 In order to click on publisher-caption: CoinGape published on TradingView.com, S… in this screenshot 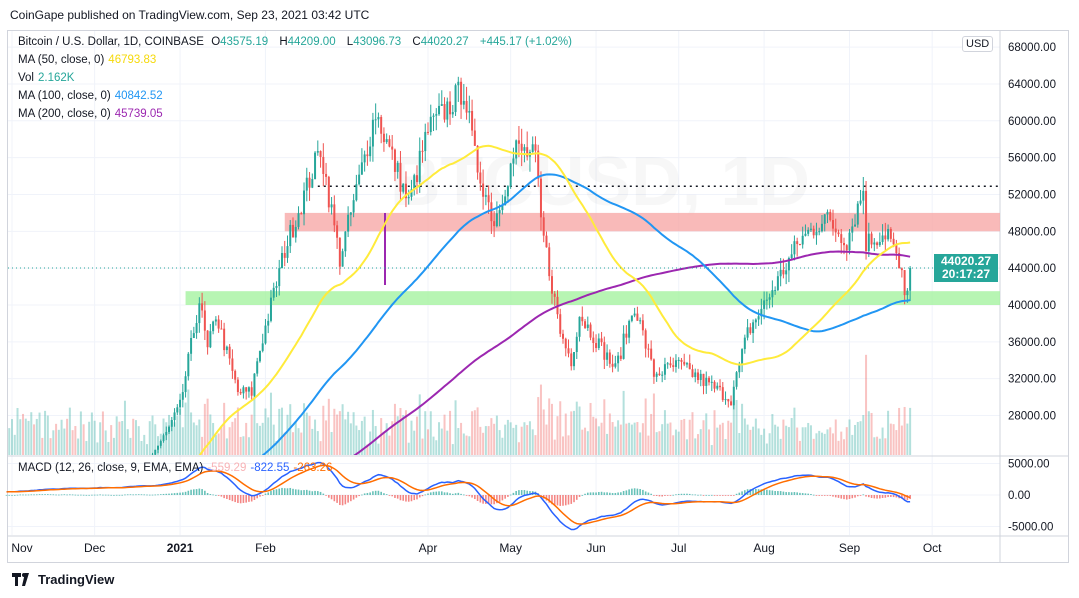, I will do `click(190, 15)`.